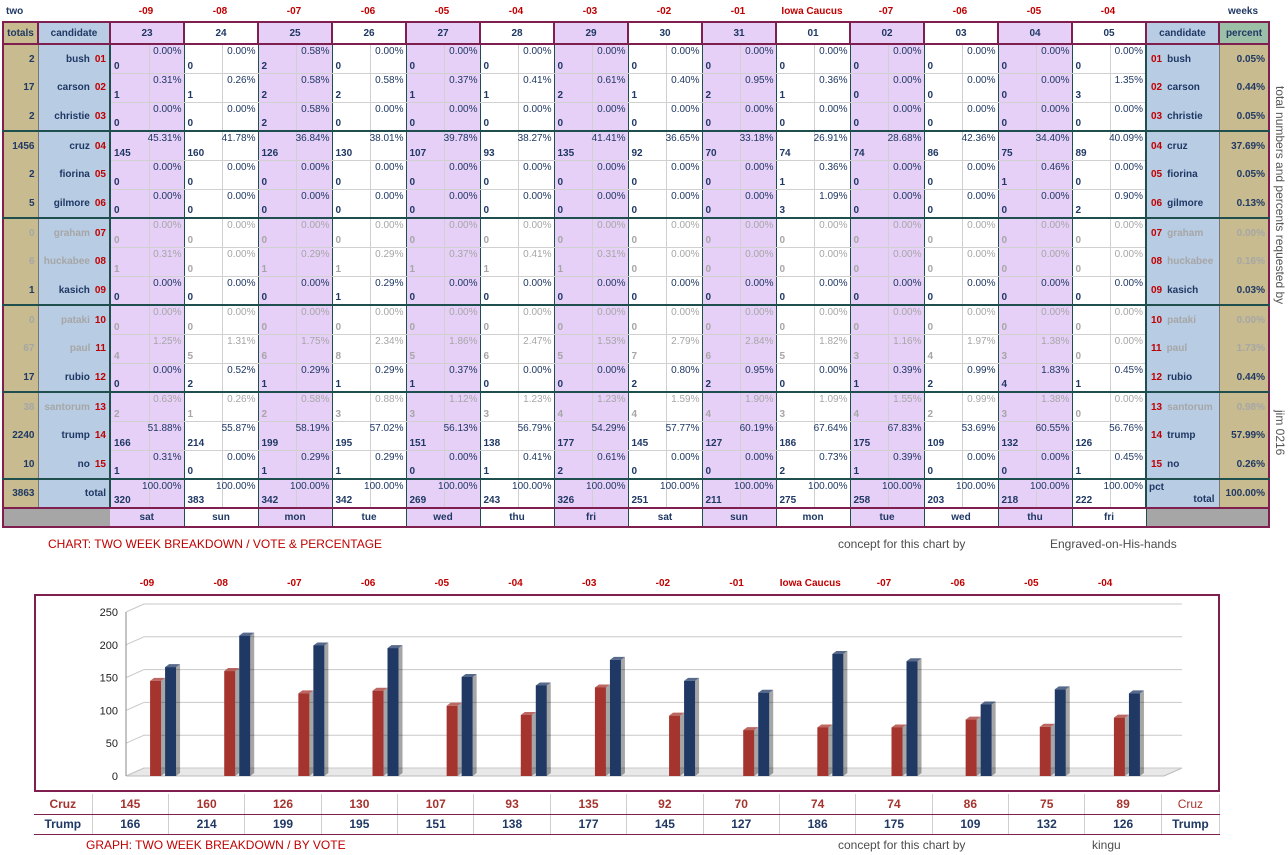  What do you see at coordinates (264, 95) in the screenshot?
I see `vote-count: 2` at bounding box center [264, 95].